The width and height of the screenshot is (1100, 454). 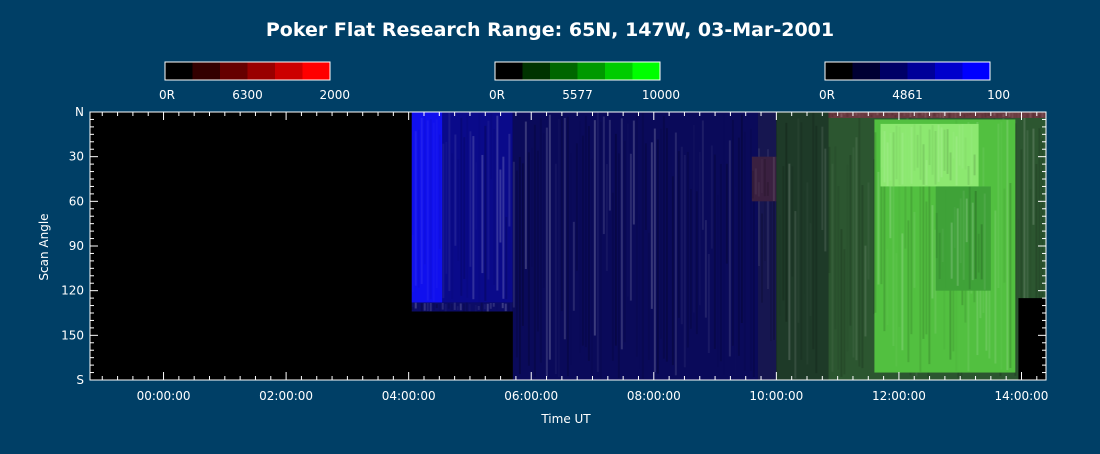 I want to click on x-axis-label: Time UT, so click(x=565, y=419).